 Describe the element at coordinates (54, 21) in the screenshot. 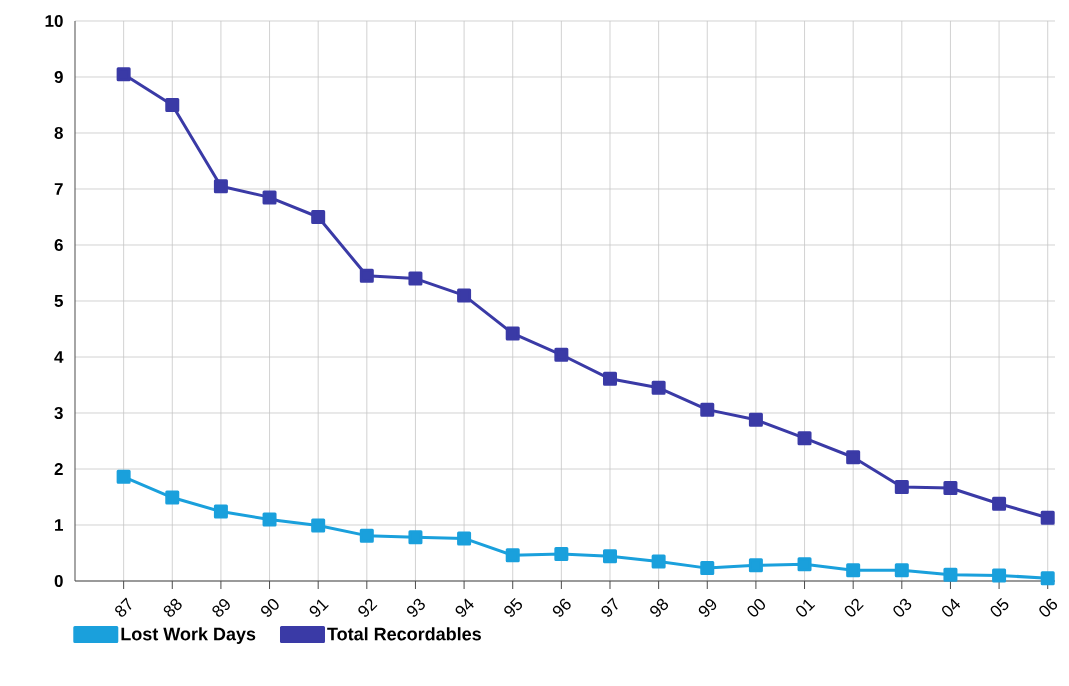

I see `y-tick-label: 10` at that location.